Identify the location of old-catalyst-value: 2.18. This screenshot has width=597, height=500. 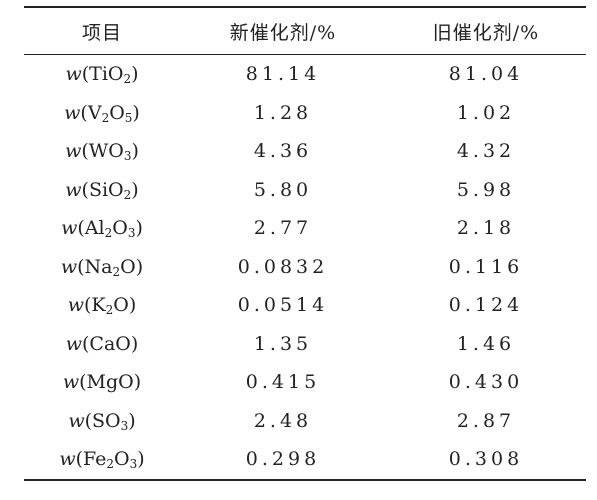
(486, 228).